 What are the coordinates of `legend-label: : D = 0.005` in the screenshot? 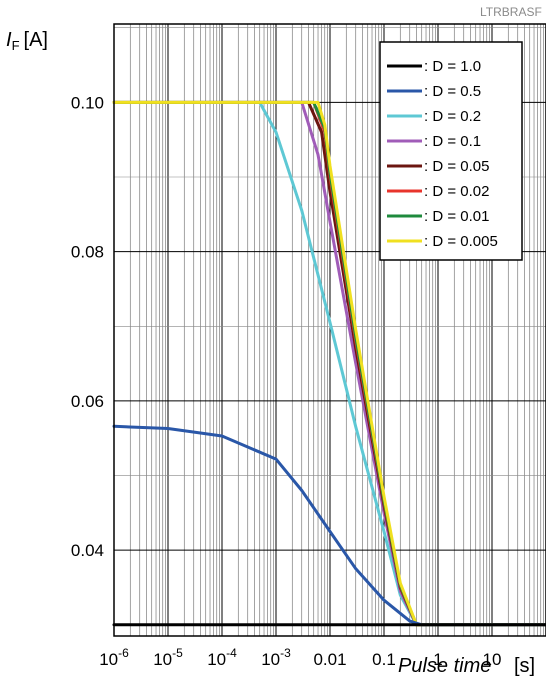 It's located at (461, 241).